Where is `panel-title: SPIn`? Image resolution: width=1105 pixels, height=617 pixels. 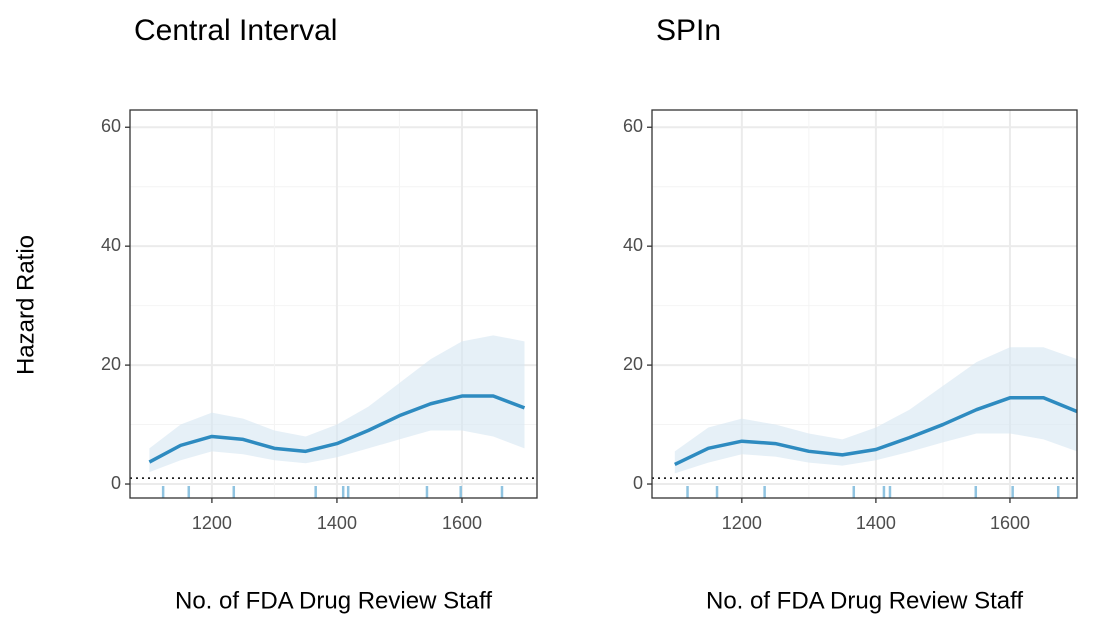 panel-title: SPIn is located at coordinates (688, 30).